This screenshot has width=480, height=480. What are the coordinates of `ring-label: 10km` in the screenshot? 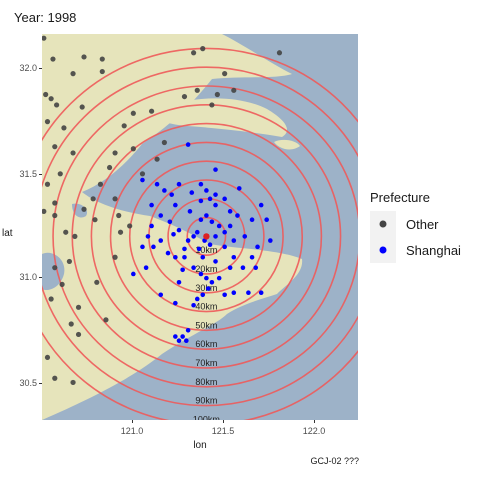 It's located at (206, 250).